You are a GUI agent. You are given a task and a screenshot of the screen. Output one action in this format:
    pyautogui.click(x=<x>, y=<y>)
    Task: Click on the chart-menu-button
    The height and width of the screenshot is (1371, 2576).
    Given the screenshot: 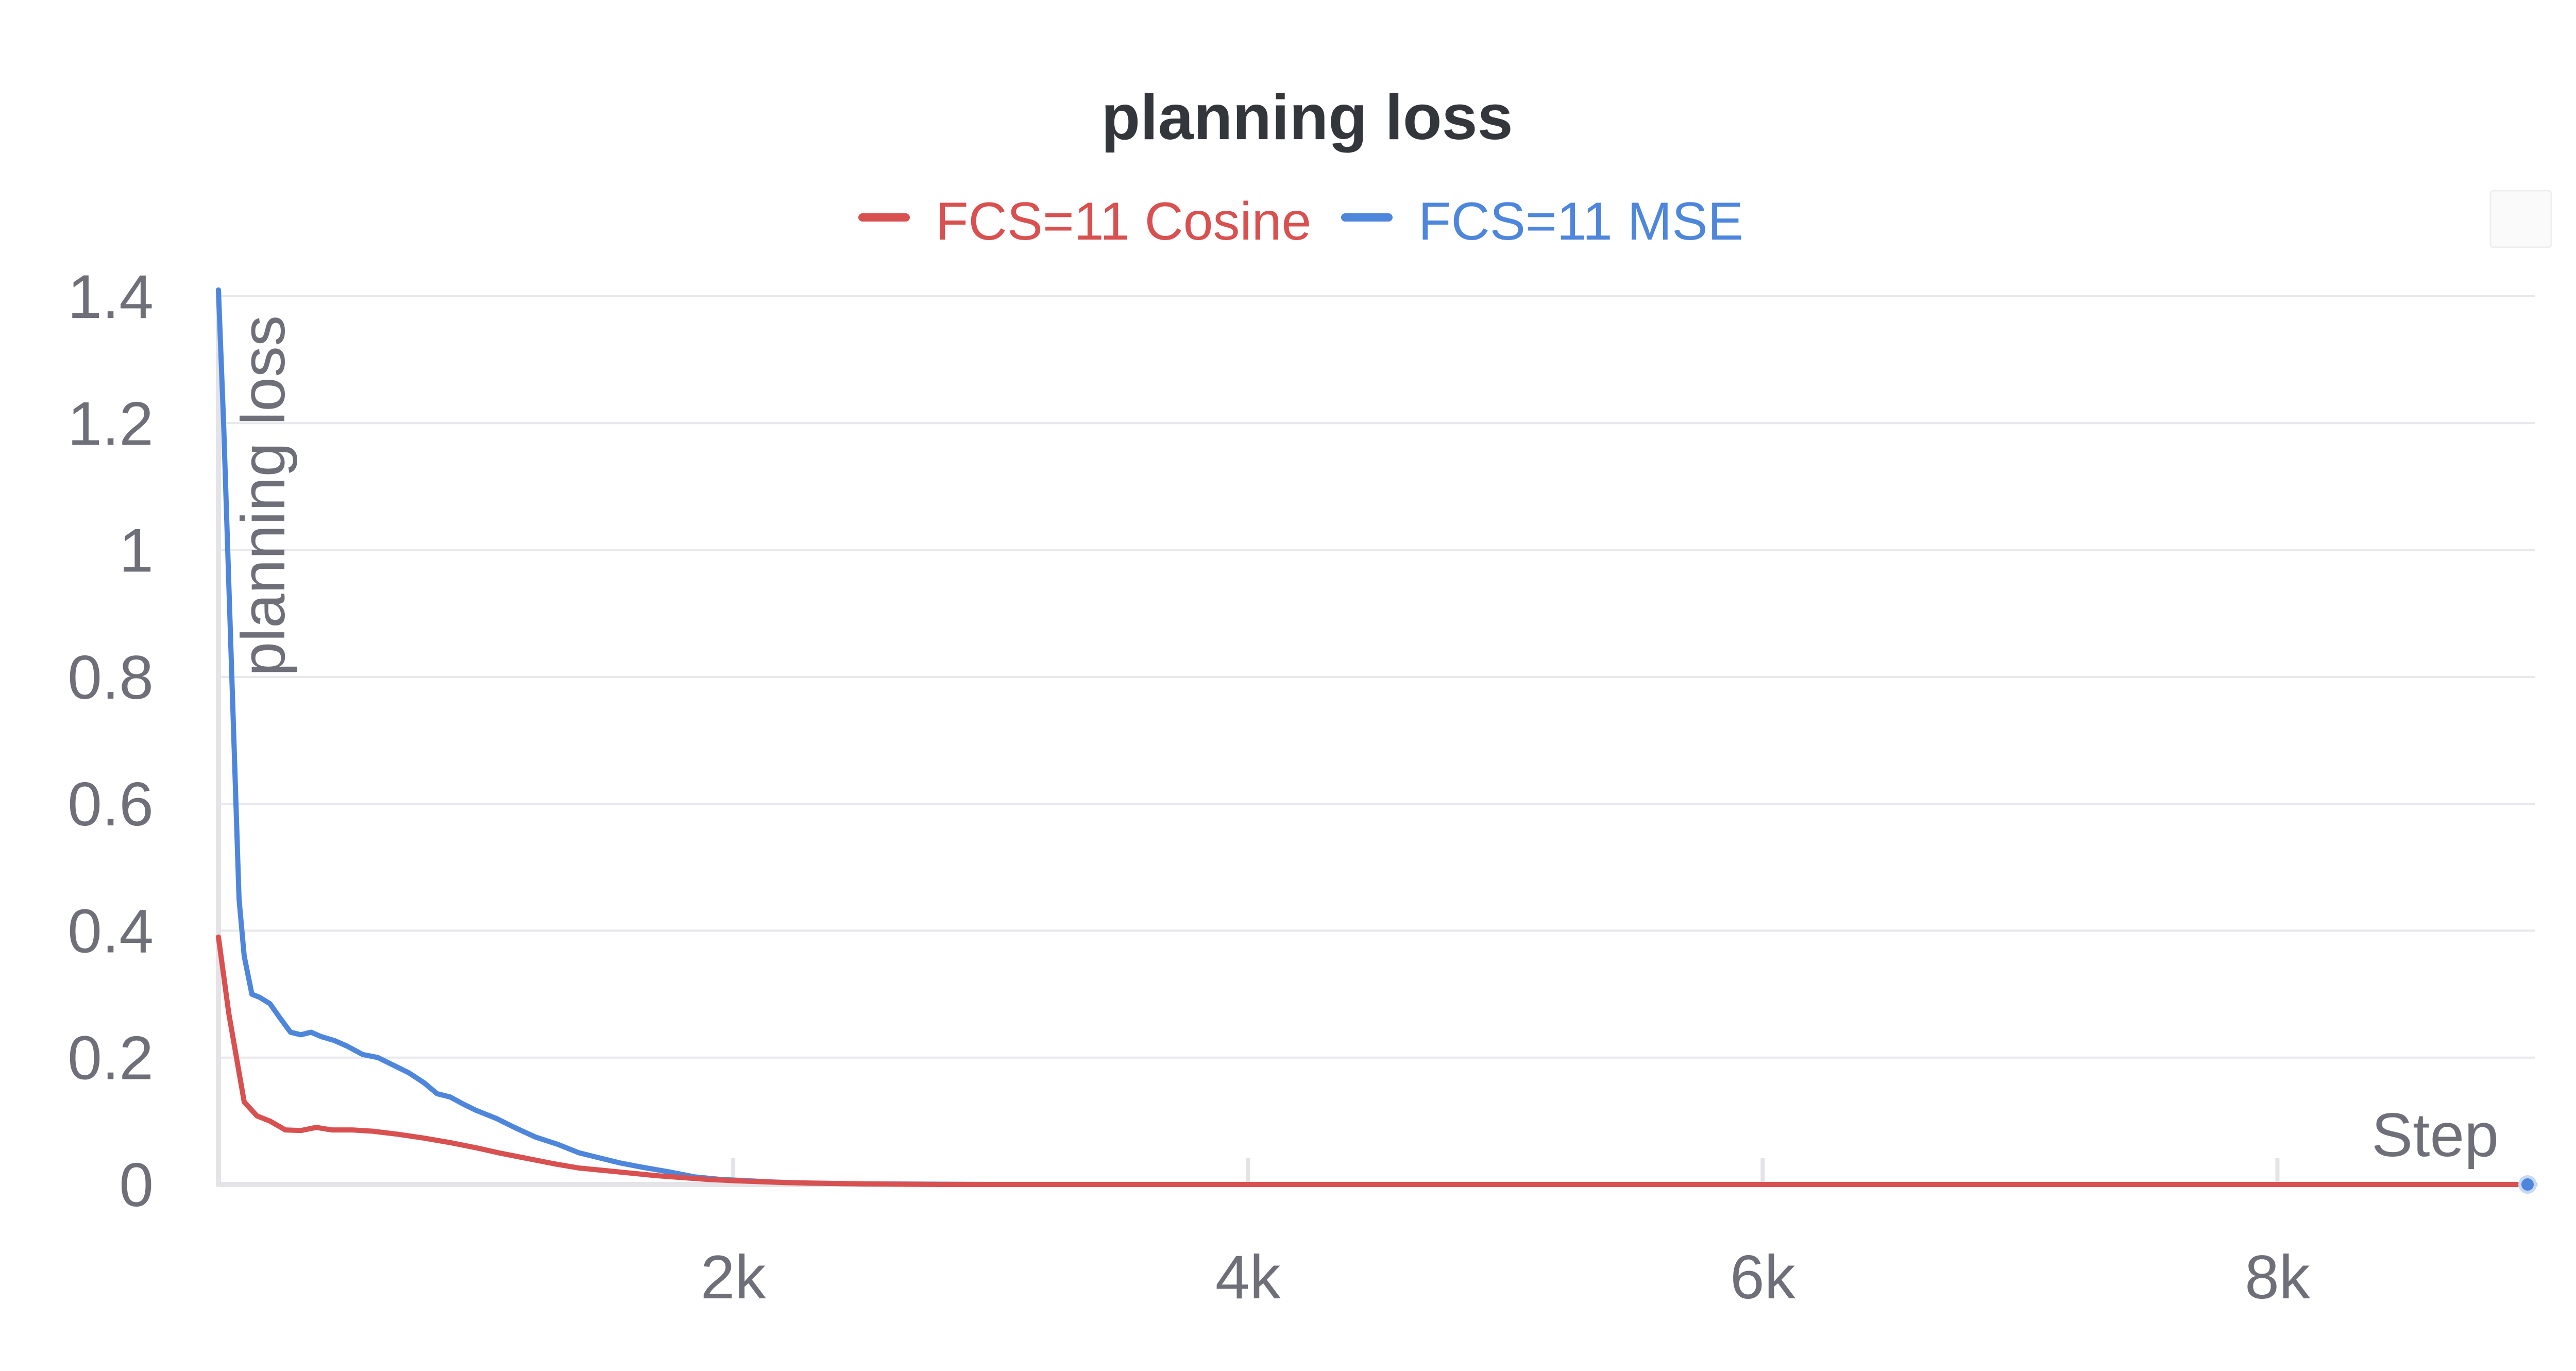 What is the action you would take?
    pyautogui.click(x=2520, y=219)
    